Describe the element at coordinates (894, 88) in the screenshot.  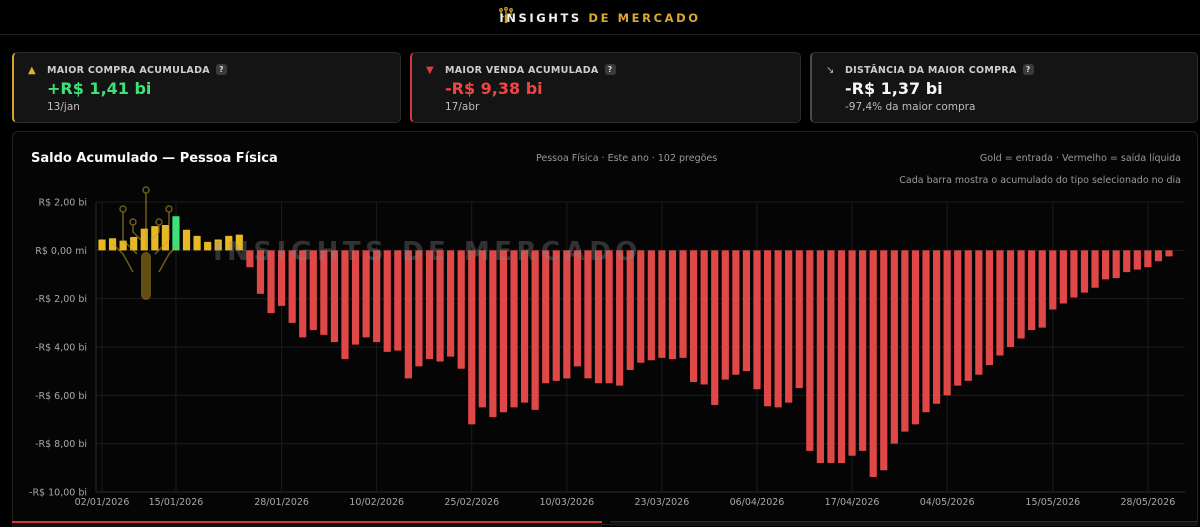
I see `kpi-value: -R$ 1,37 bi` at that location.